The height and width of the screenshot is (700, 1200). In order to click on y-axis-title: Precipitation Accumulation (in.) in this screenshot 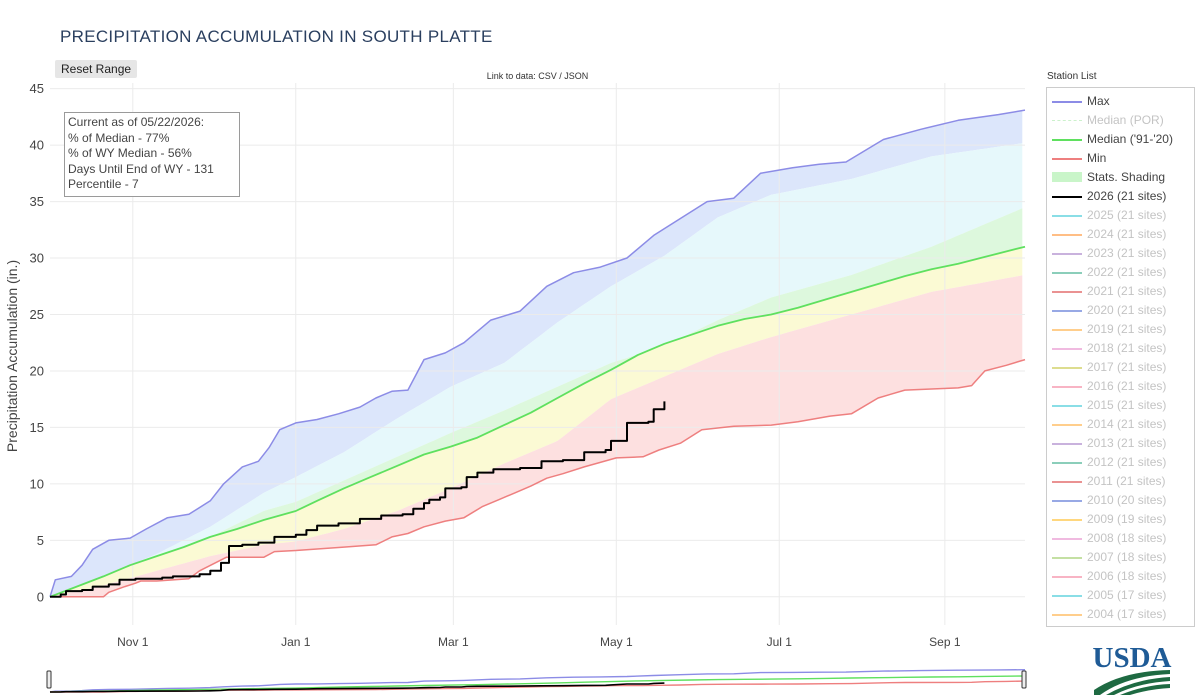, I will do `click(12, 356)`.